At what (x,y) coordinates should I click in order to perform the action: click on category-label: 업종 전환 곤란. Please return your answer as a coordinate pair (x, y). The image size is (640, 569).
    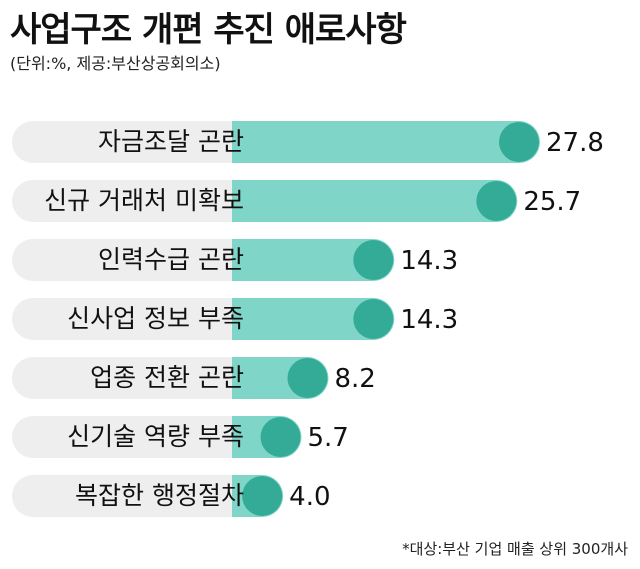
    Looking at the image, I should click on (167, 377).